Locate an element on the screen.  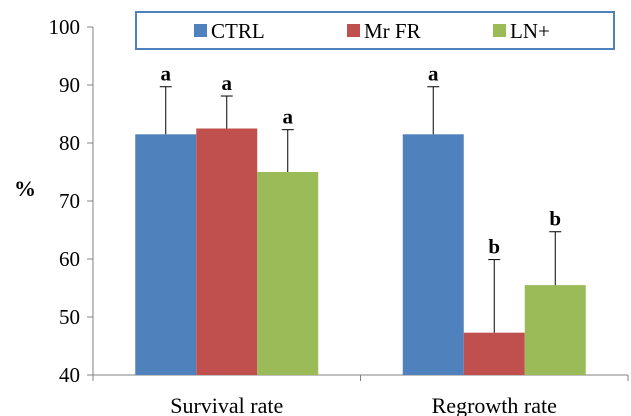
legend-box is located at coordinates (375, 30).